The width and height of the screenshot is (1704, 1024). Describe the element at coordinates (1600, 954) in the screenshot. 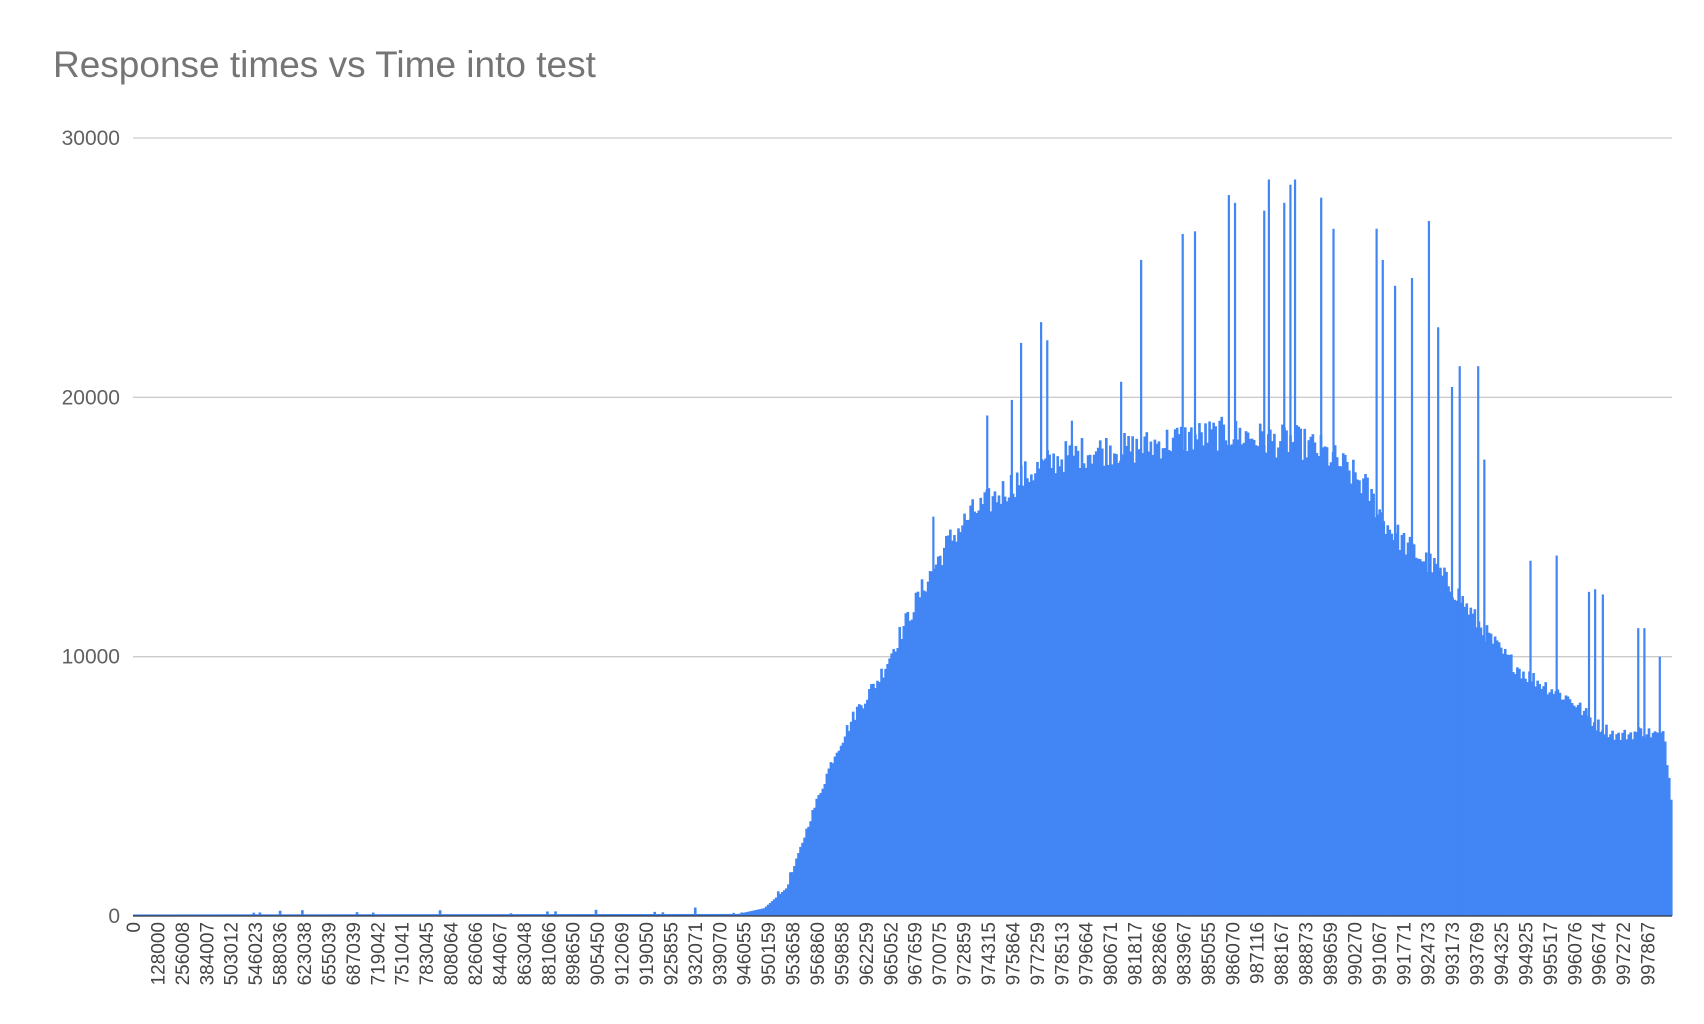

I see `x-tick-label: 996674` at that location.